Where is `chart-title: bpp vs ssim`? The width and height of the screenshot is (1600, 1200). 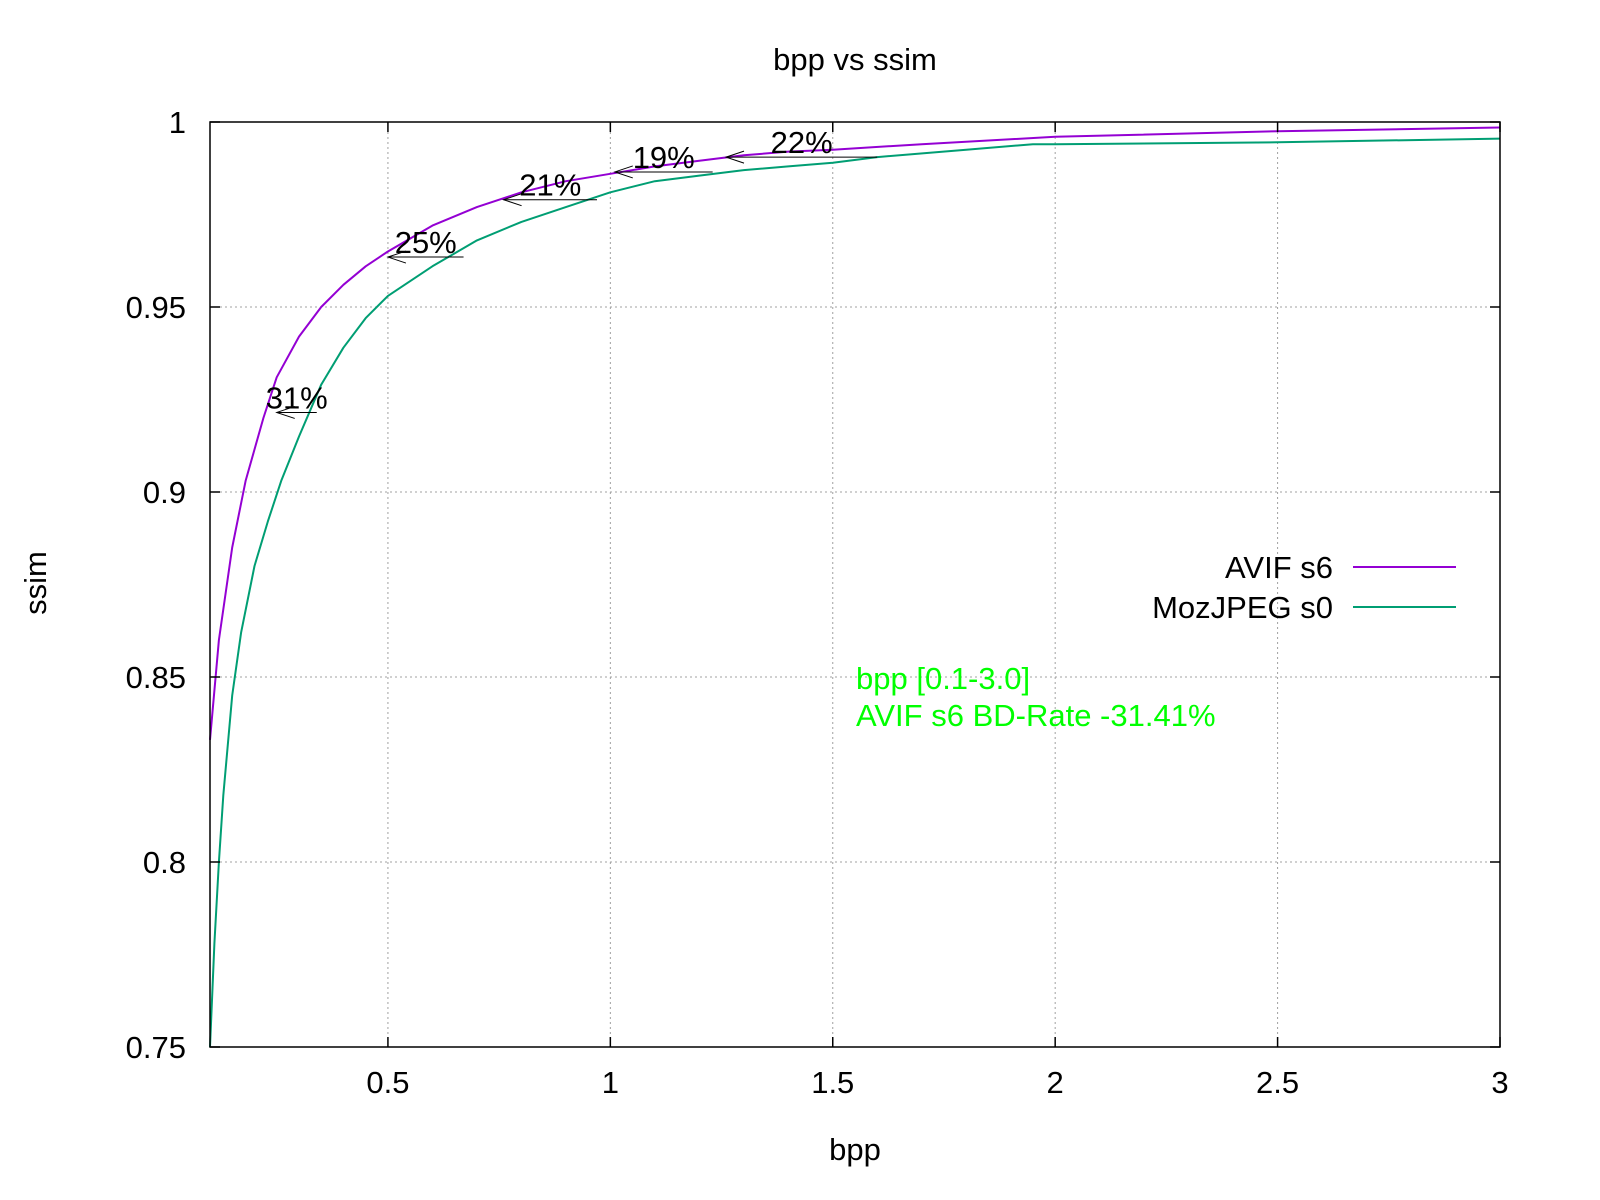
chart-title: bpp vs ssim is located at coordinates (855, 59).